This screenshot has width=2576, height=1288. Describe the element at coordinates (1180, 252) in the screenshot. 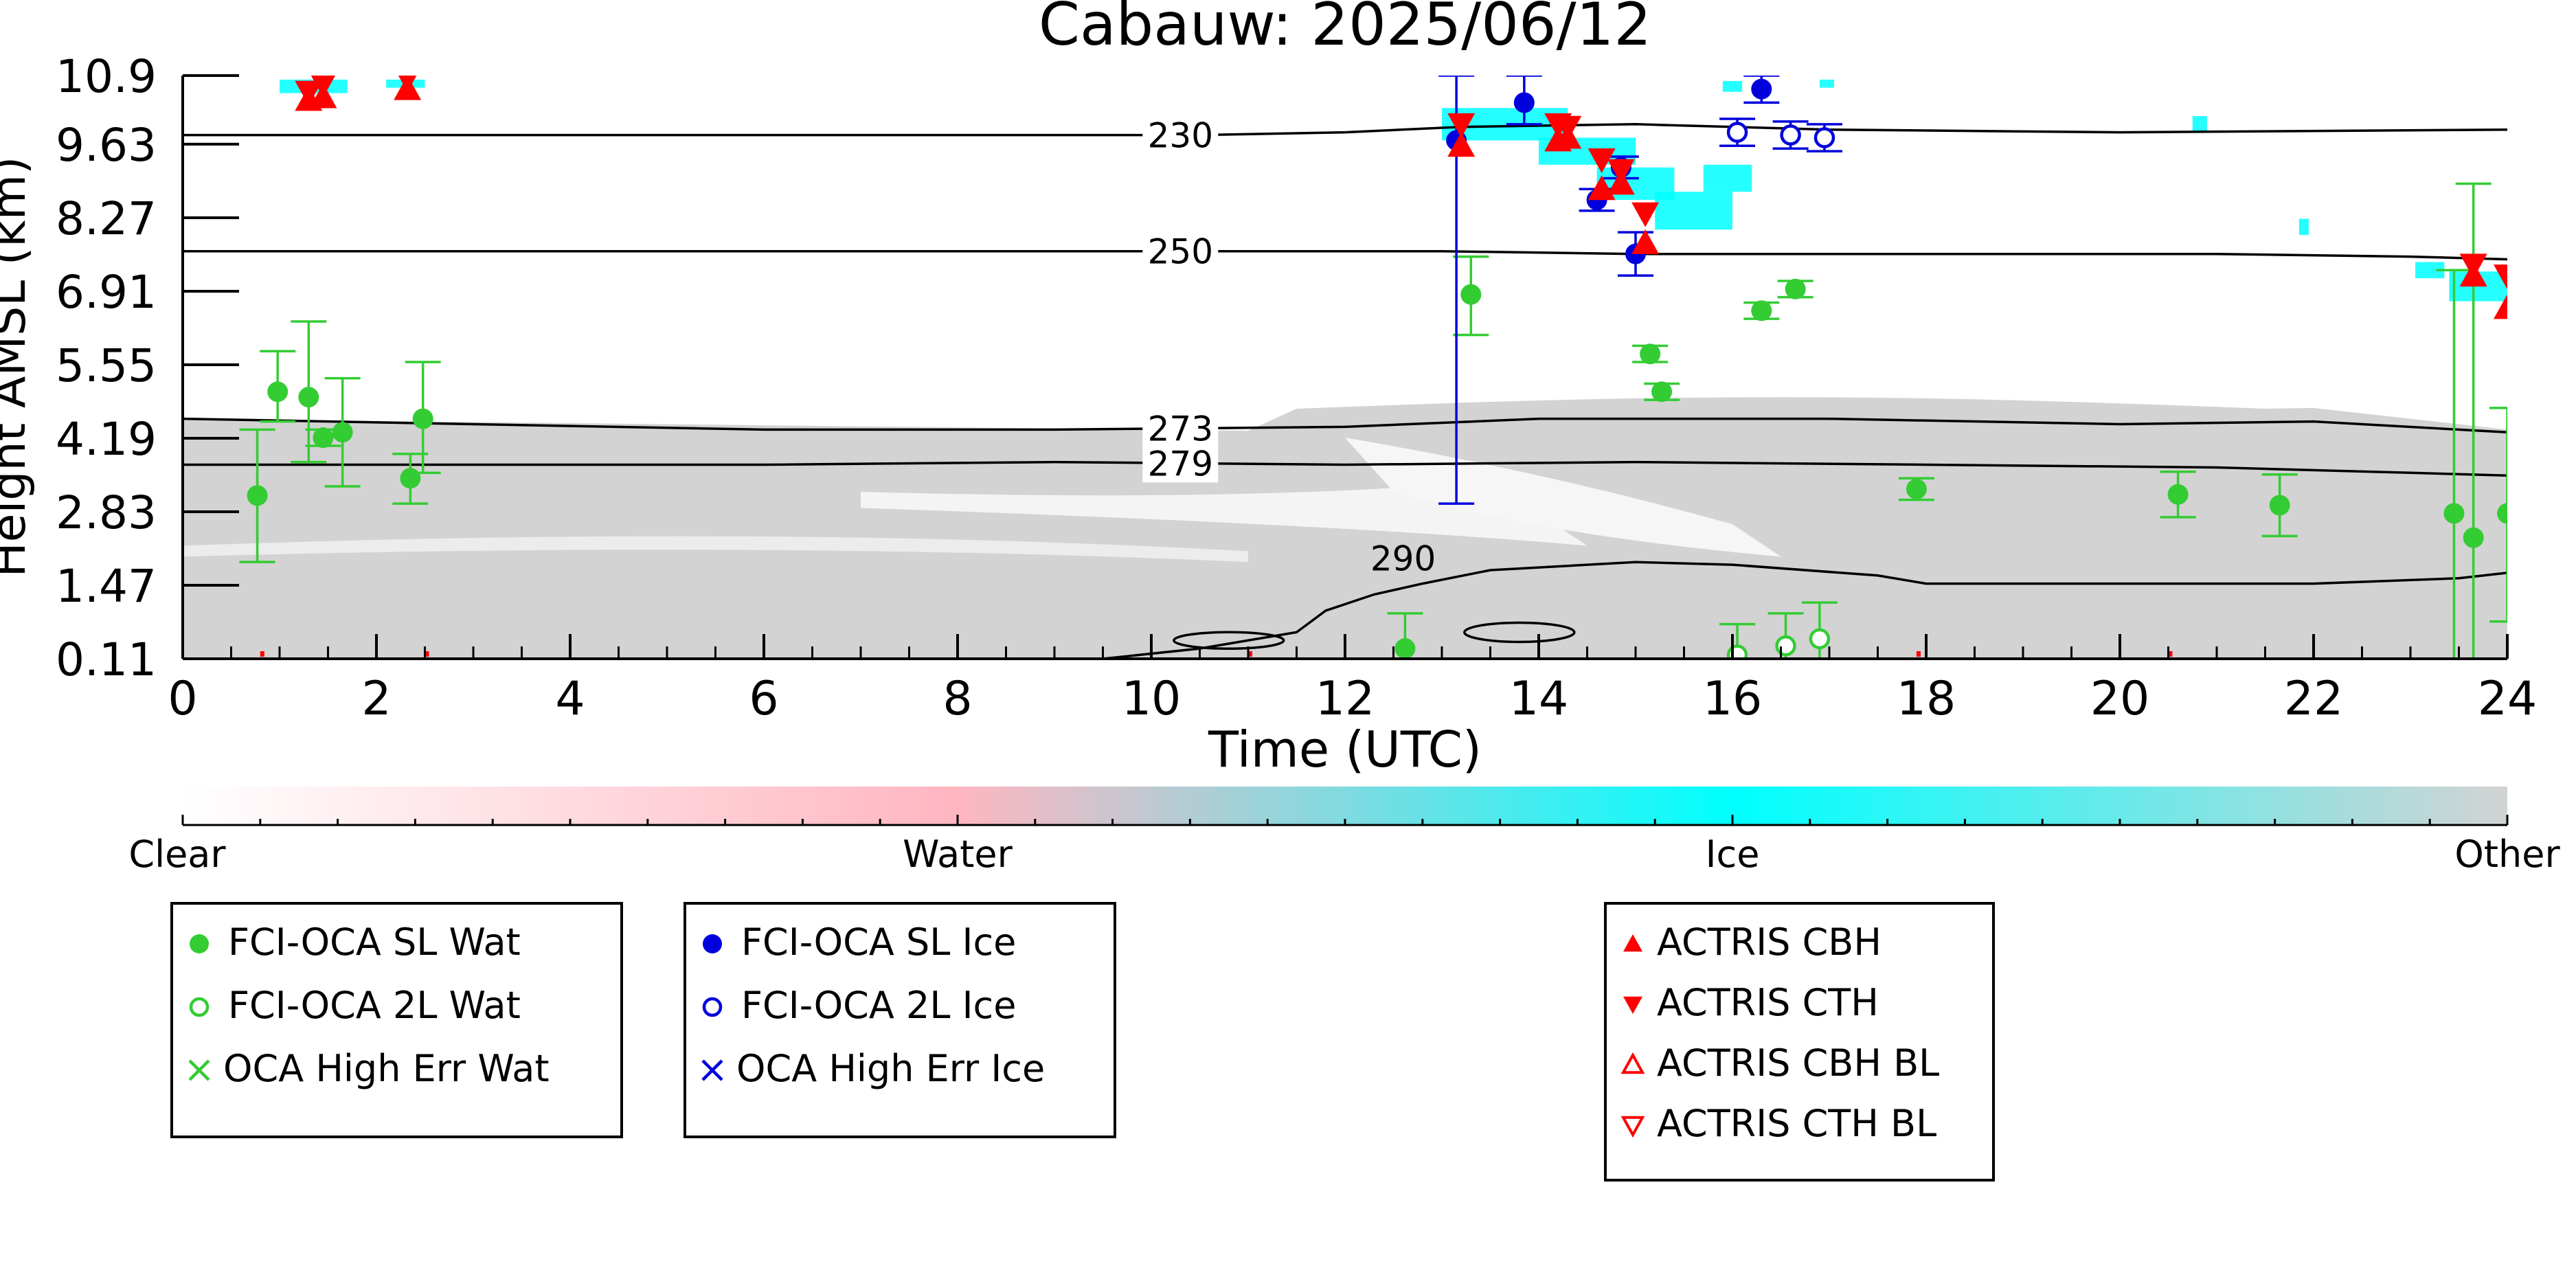

I see `contour-label: 250` at that location.